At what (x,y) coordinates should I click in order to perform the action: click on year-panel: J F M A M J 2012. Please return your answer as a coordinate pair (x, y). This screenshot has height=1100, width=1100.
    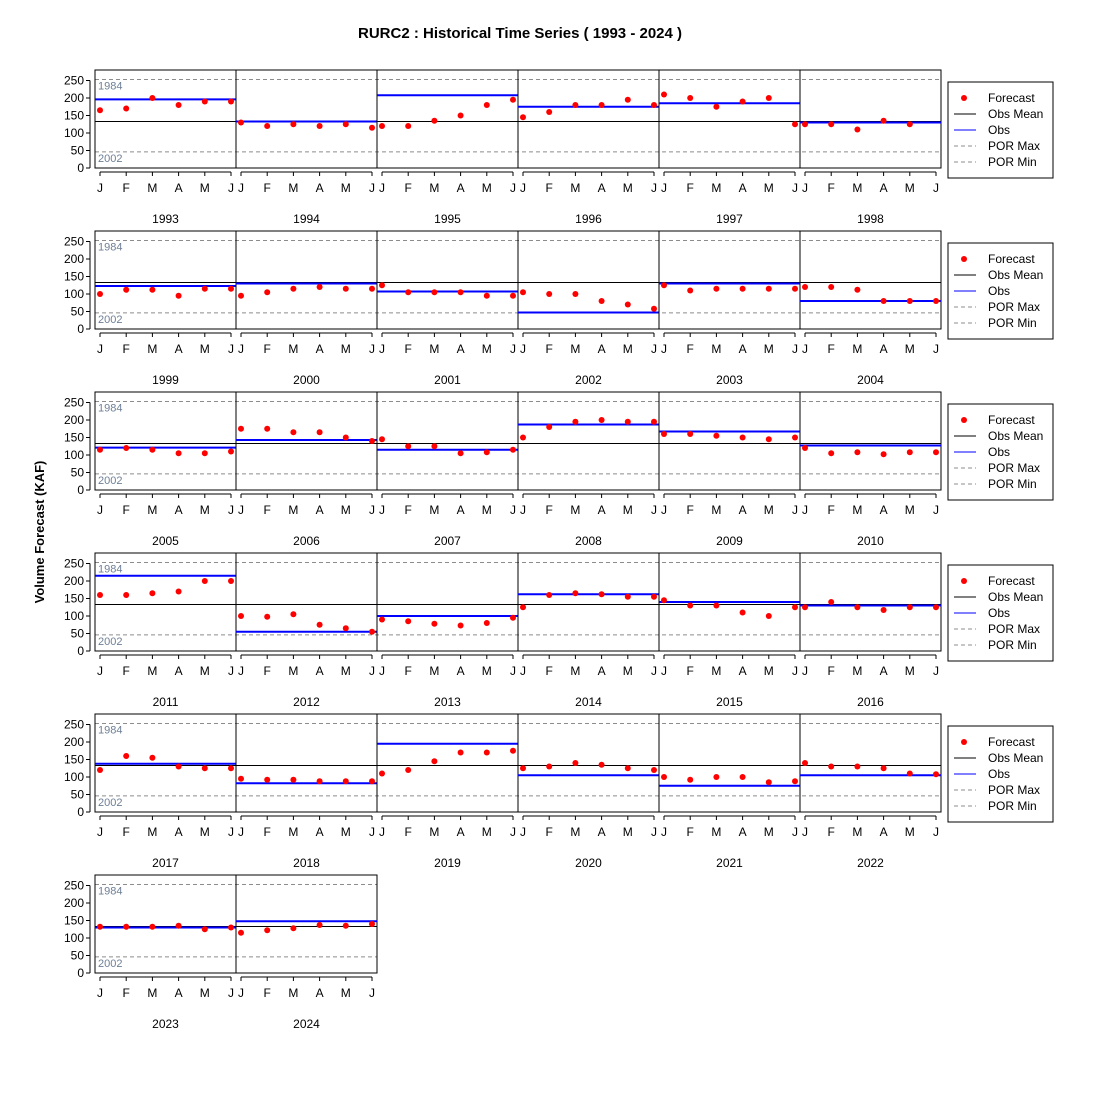
    Looking at the image, I should click on (306, 630).